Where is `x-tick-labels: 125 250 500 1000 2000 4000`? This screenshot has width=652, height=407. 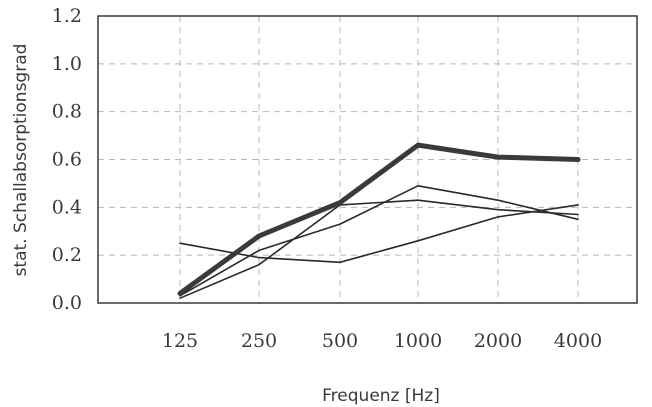 x-tick-labels: 125 250 500 1000 2000 4000 is located at coordinates (382, 341).